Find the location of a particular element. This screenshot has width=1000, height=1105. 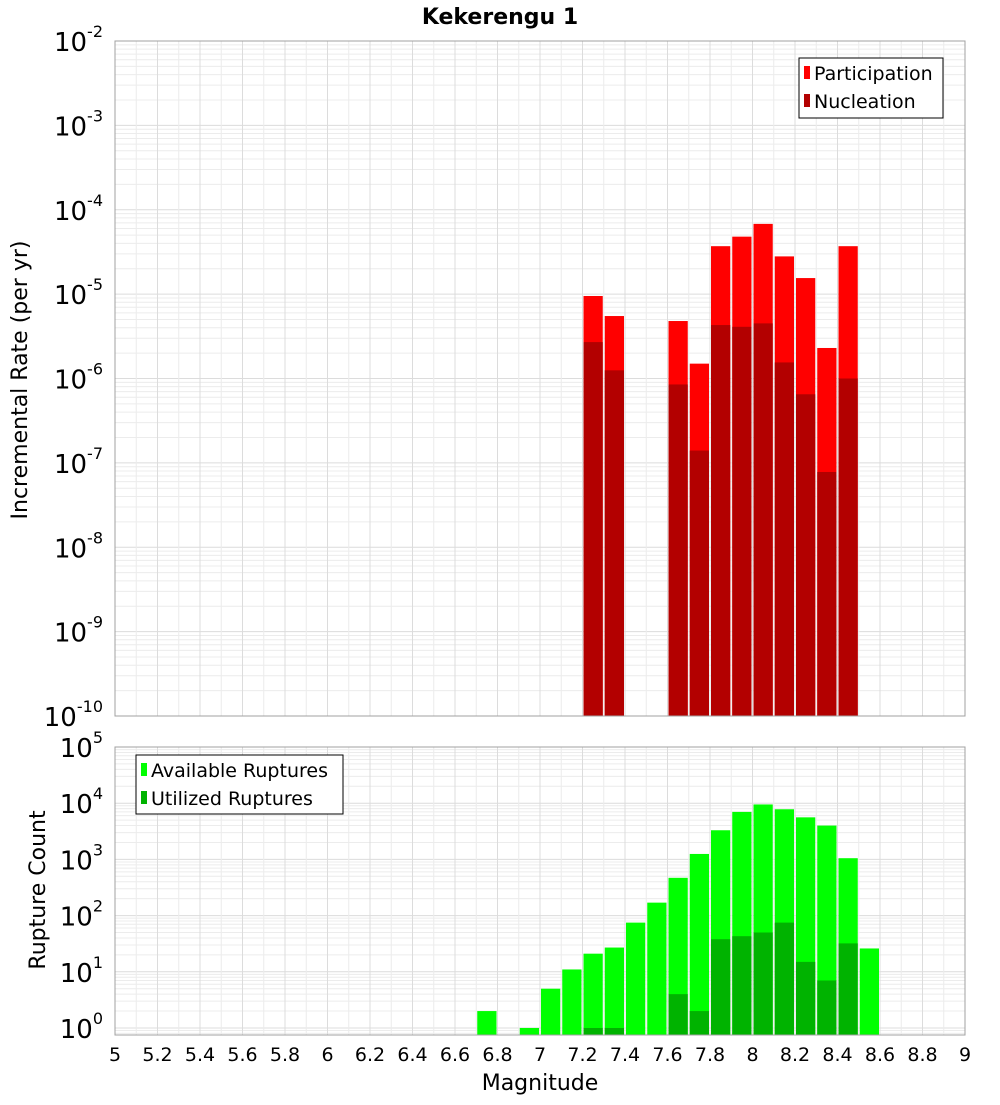

bottom-x-tick-label: 7.2 is located at coordinates (582, 1055).